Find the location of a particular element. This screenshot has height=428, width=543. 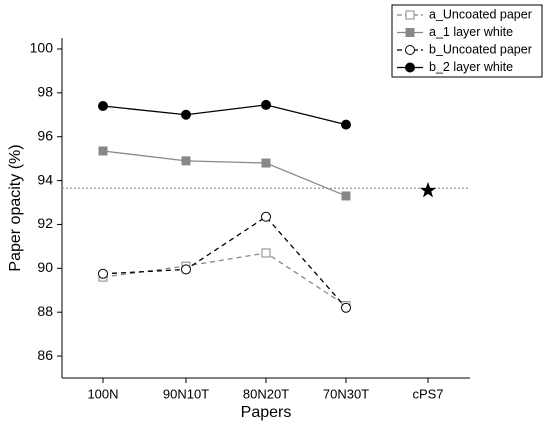

y-tick-label: 96 is located at coordinates (45, 135).